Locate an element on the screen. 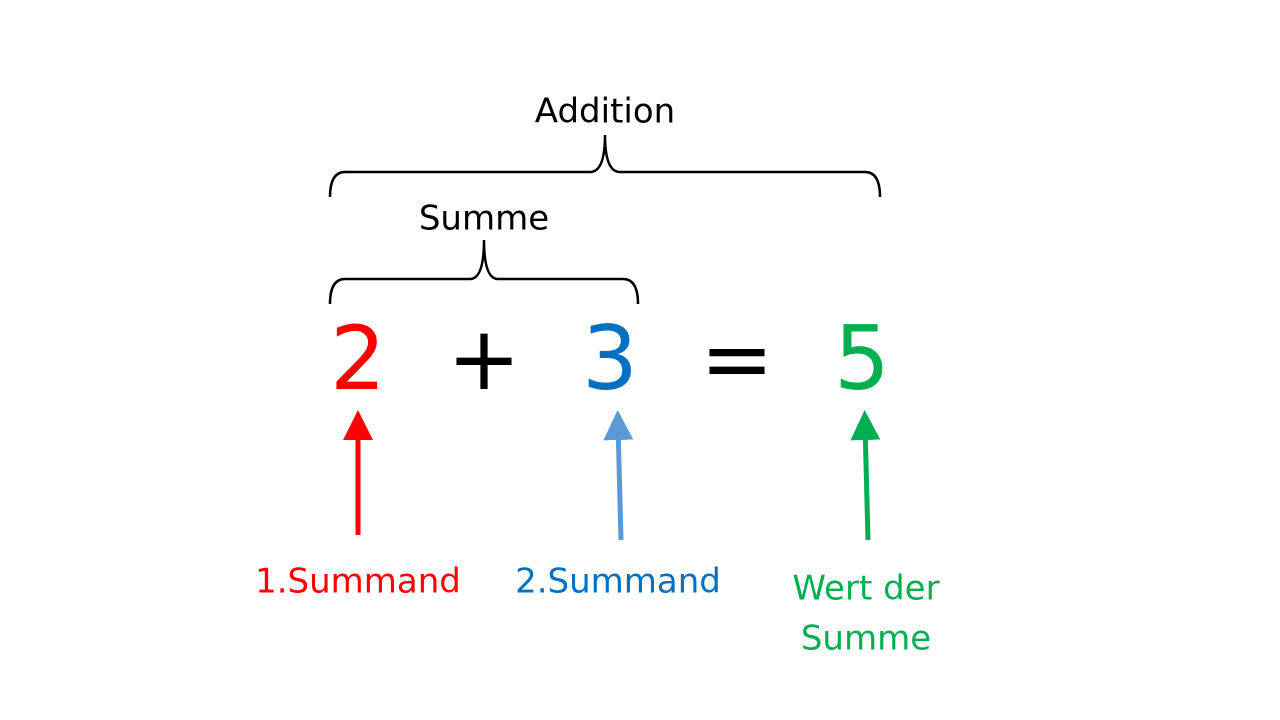 This screenshot has height=720, width=1280. first-label: 1.Summand is located at coordinates (358, 582).